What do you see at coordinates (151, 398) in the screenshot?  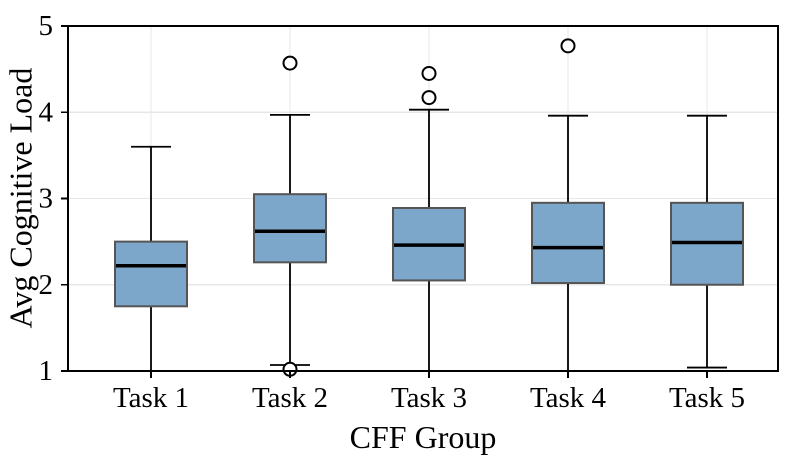 I see `x-tick-label: Task 1` at bounding box center [151, 398].